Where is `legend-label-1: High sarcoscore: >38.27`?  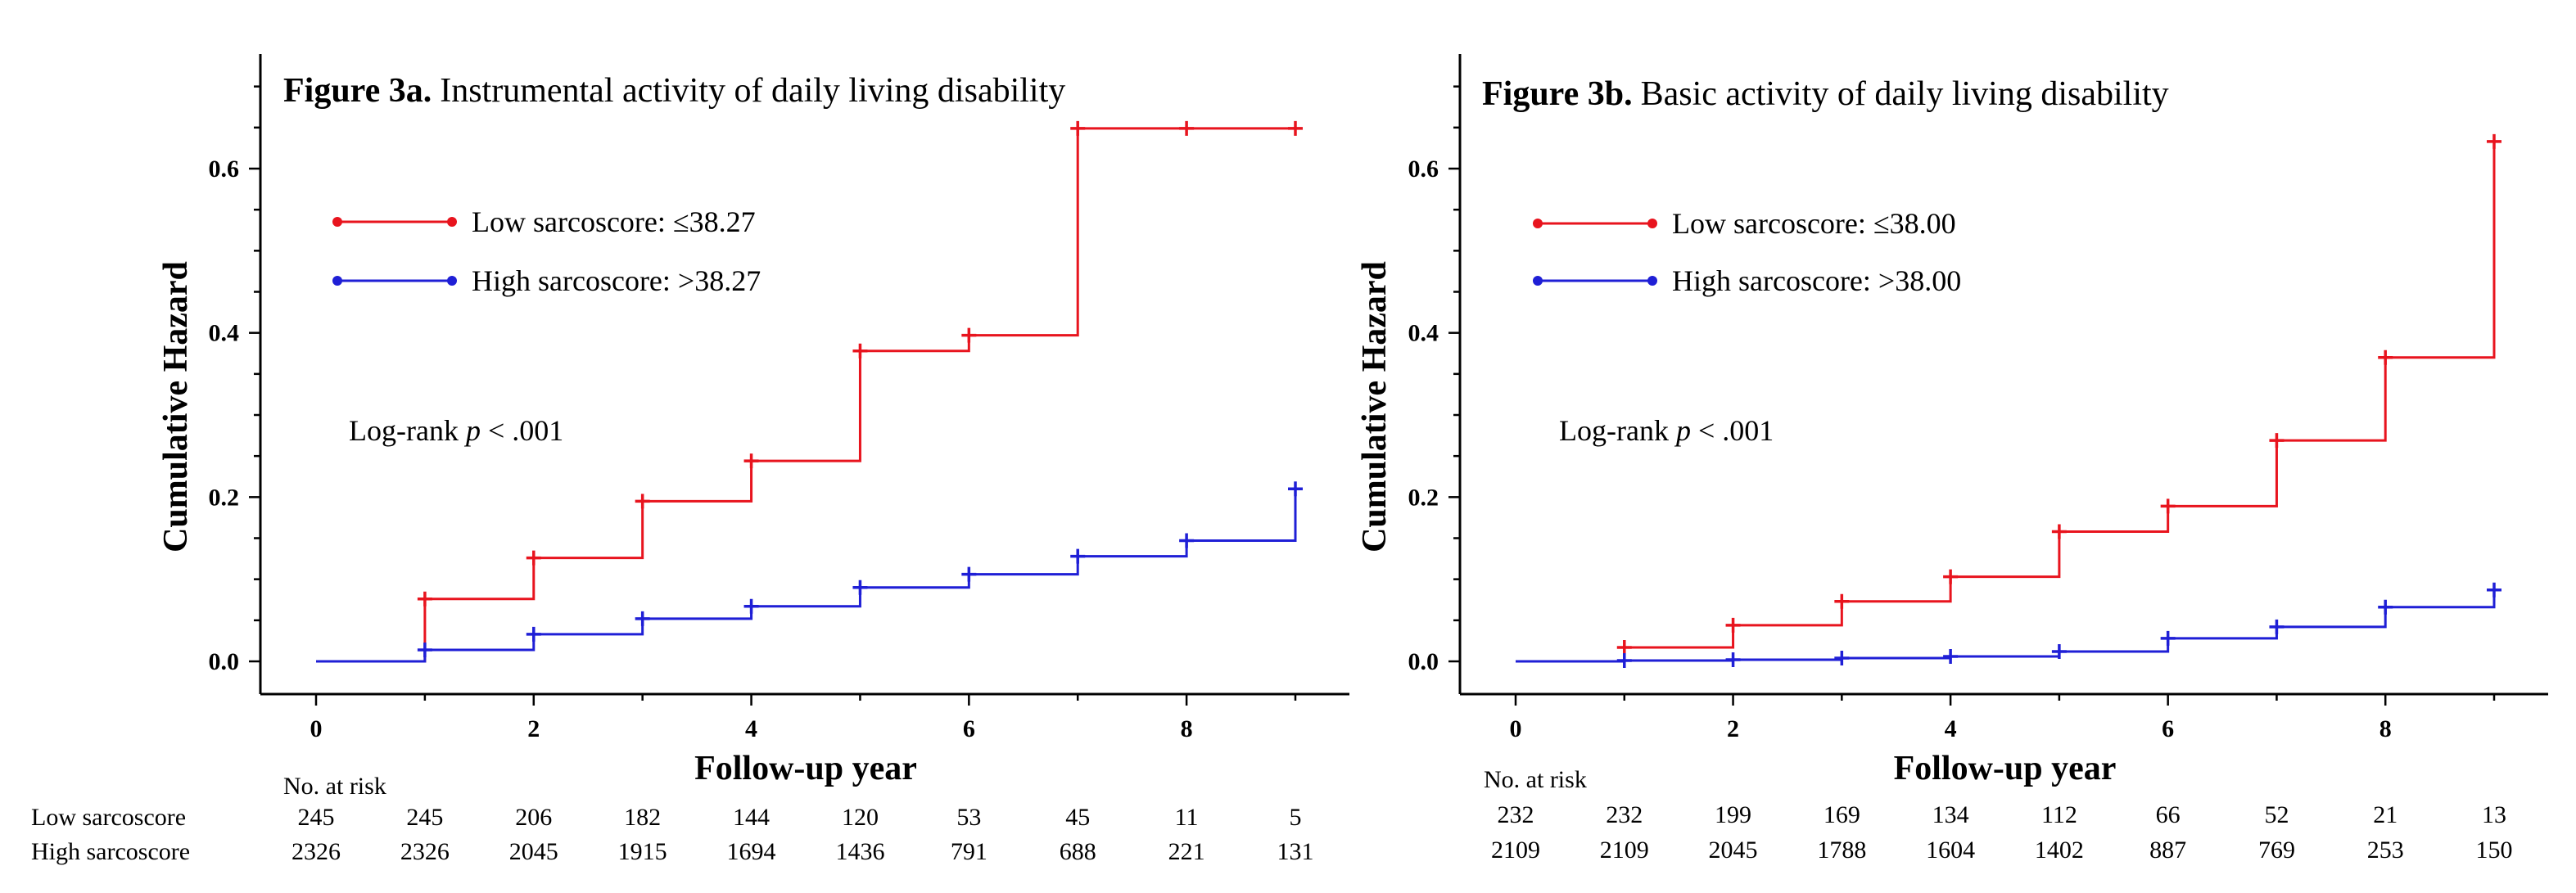
legend-label-1: High sarcoscore: >38.27 is located at coordinates (616, 280).